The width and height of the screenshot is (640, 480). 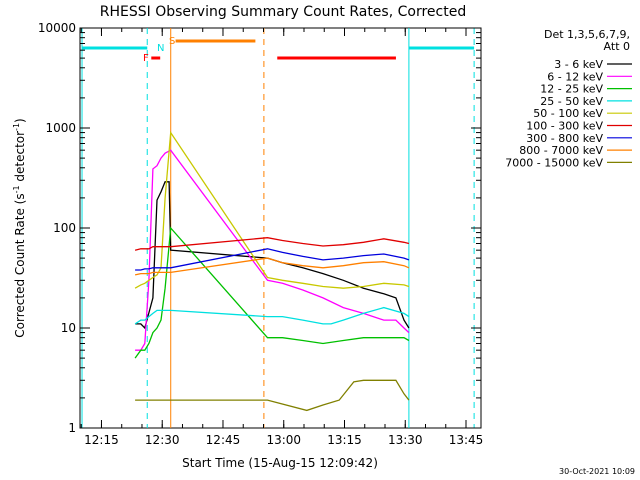 What do you see at coordinates (280, 463) in the screenshot?
I see `x-axis-label: Start Time (15-Aug-15 12:09:42)` at bounding box center [280, 463].